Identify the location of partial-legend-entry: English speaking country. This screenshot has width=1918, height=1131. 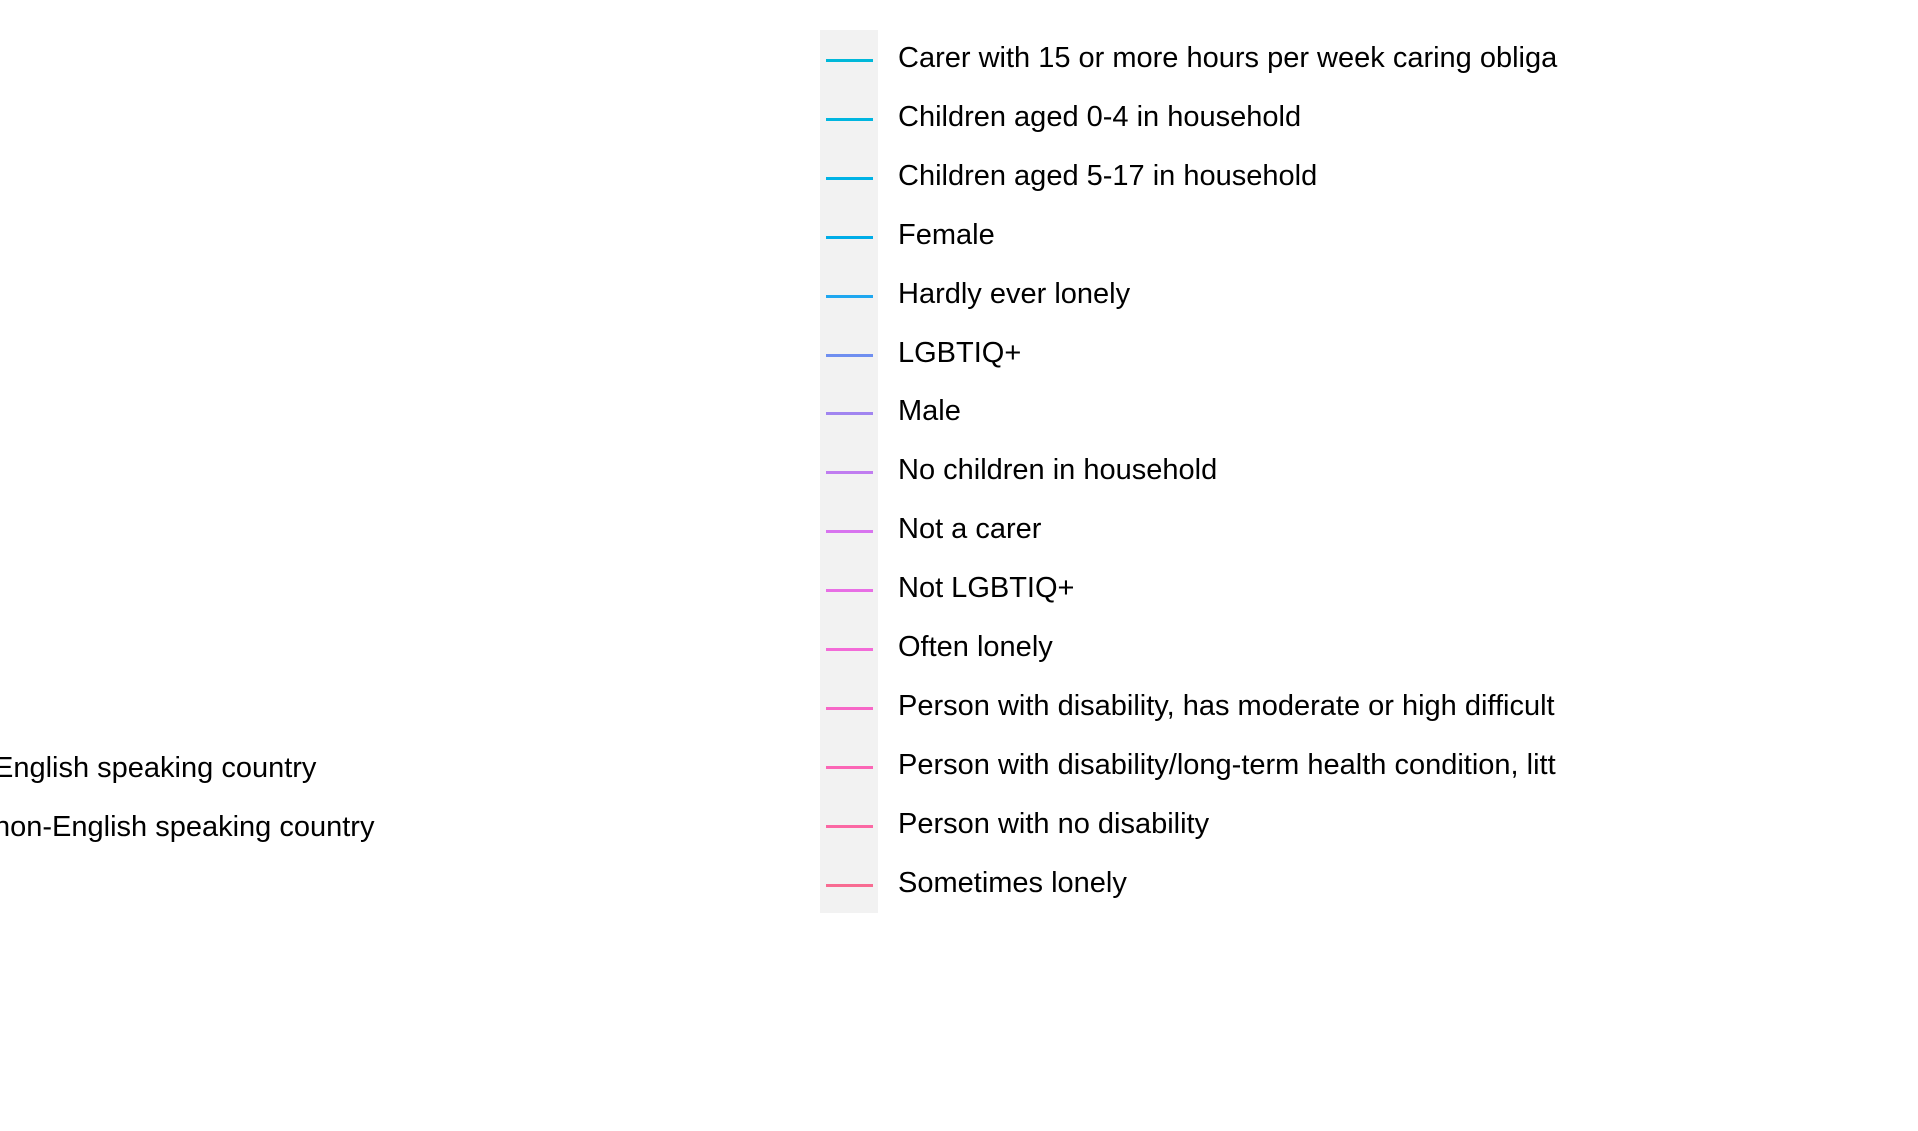
(158, 768).